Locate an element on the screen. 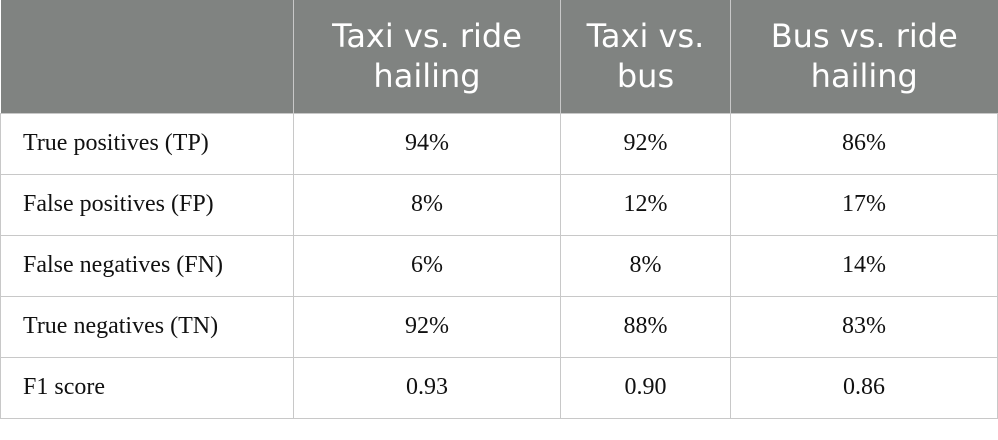 This screenshot has width=998, height=440. table-cell: 86% is located at coordinates (864, 143).